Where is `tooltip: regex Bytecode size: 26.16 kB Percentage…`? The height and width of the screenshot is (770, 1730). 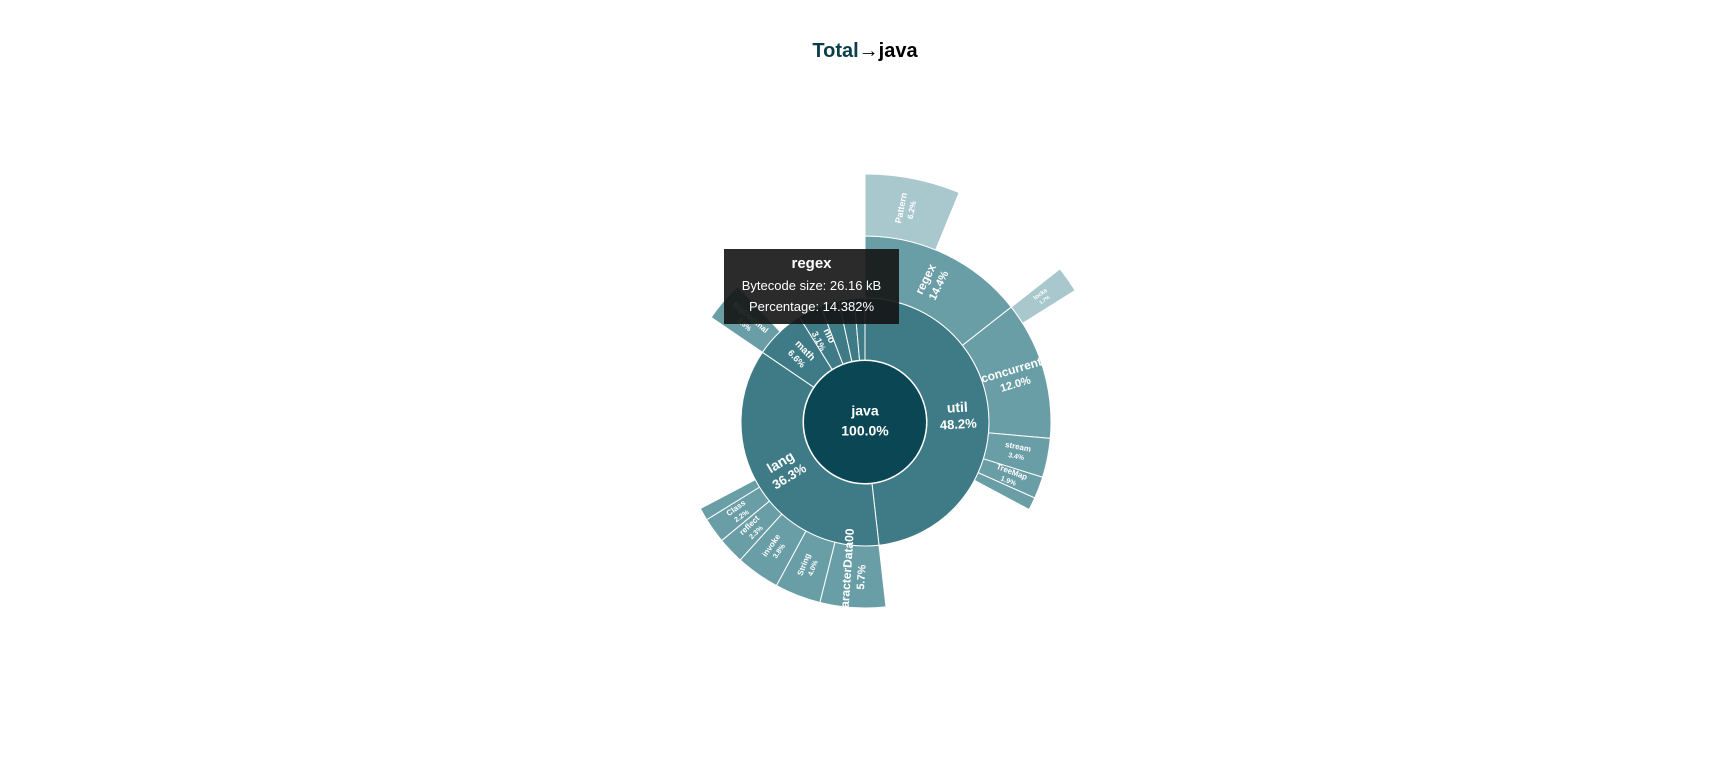 tooltip: regex Bytecode size: 26.16 kB Percentage… is located at coordinates (811, 286).